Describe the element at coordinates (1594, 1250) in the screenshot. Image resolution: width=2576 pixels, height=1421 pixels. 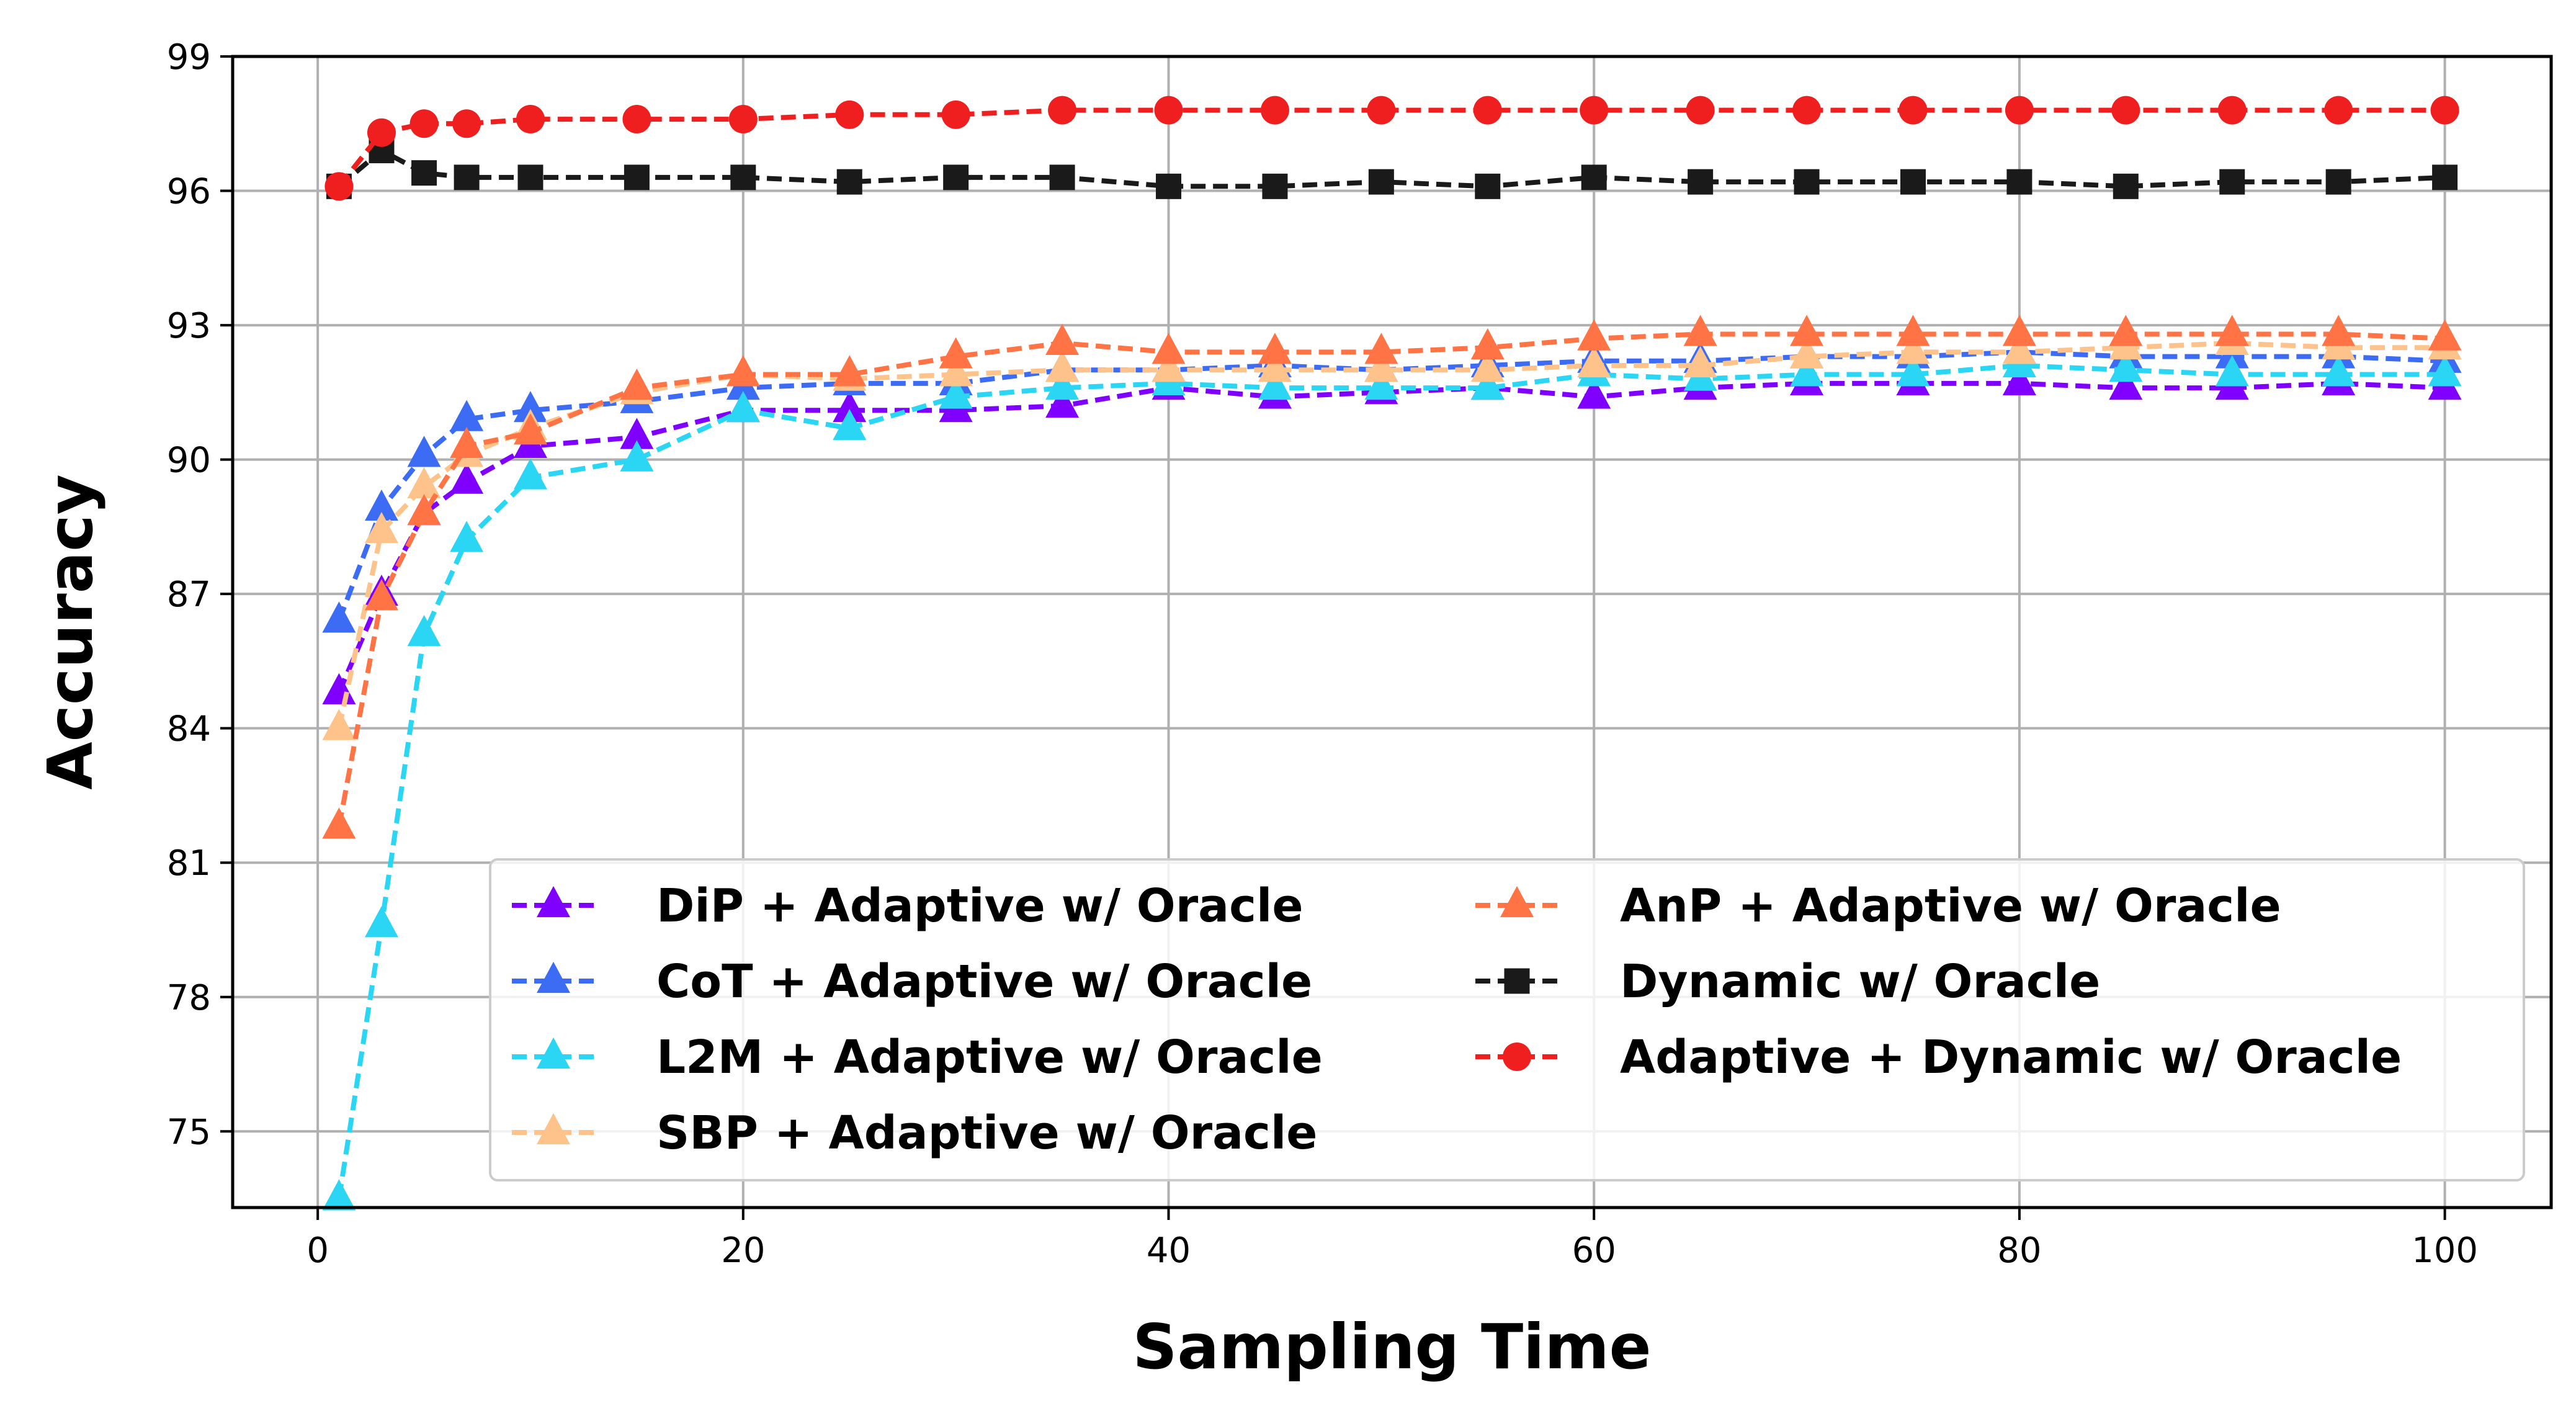
I see `x-tick-label: 60` at that location.